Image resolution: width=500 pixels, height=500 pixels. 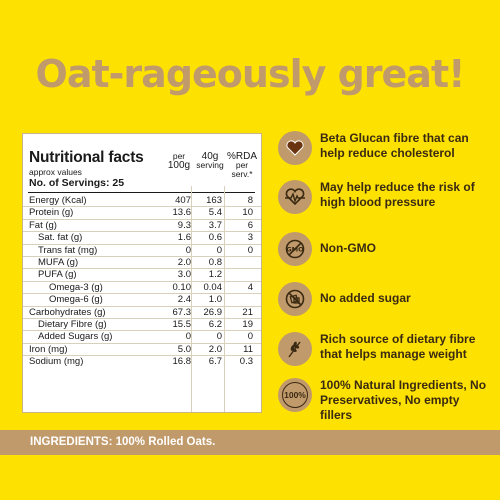 What do you see at coordinates (348, 248) in the screenshot?
I see `feature-text: Non-GMO` at bounding box center [348, 248].